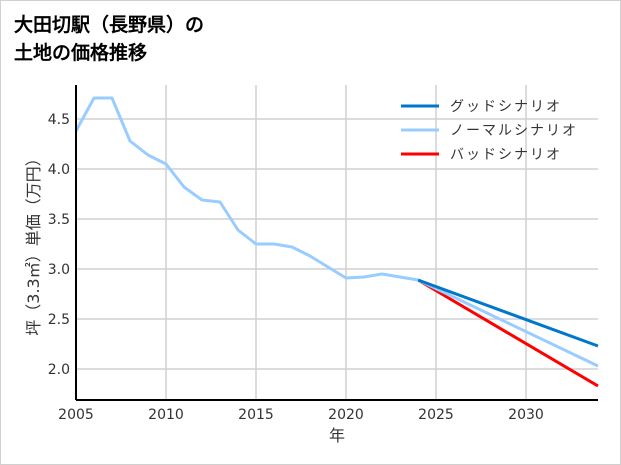 The image size is (621, 465). Describe the element at coordinates (59, 370) in the screenshot. I see `y-tick-label: 2.0` at that location.